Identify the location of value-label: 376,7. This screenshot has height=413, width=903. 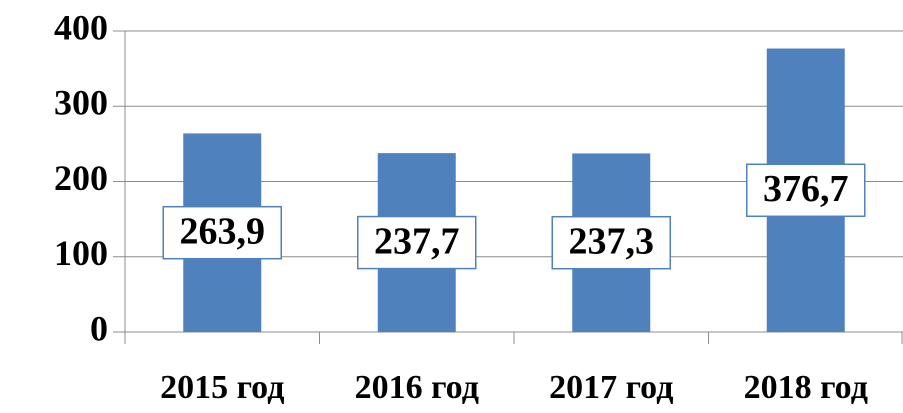
(806, 189).